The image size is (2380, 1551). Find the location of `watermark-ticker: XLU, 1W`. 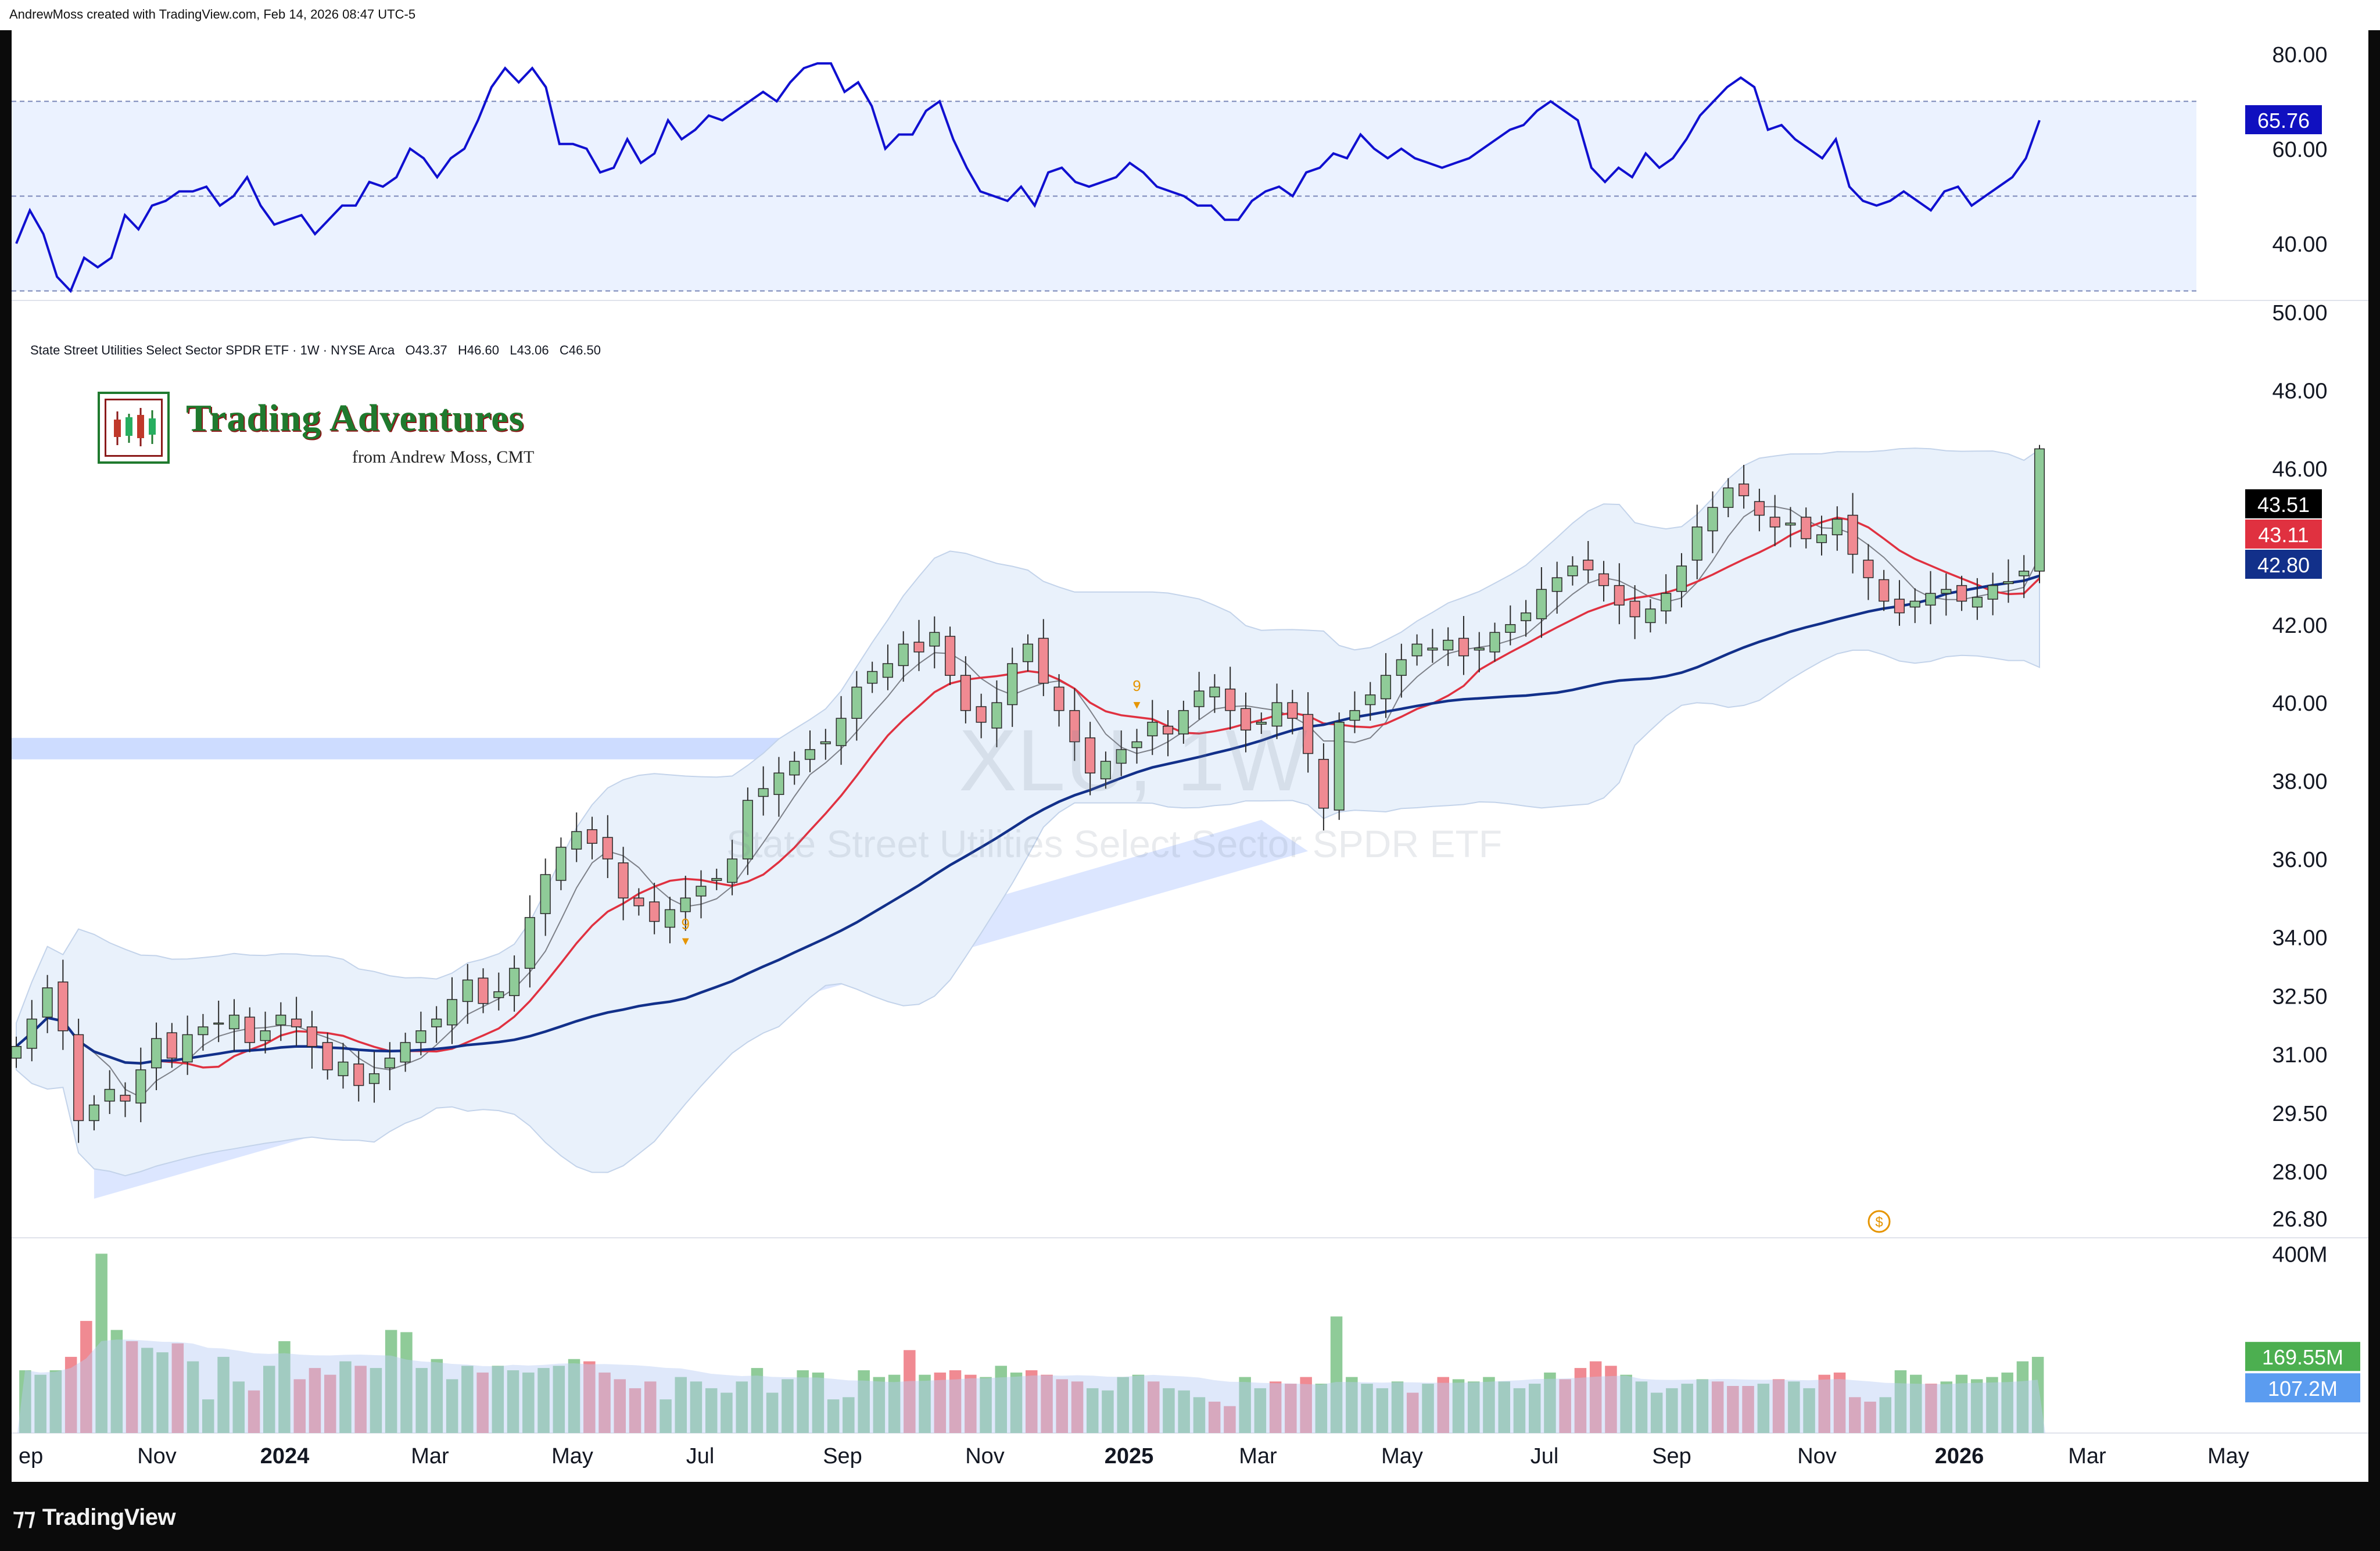

watermark-ticker: XLU, 1W is located at coordinates (1133, 760).